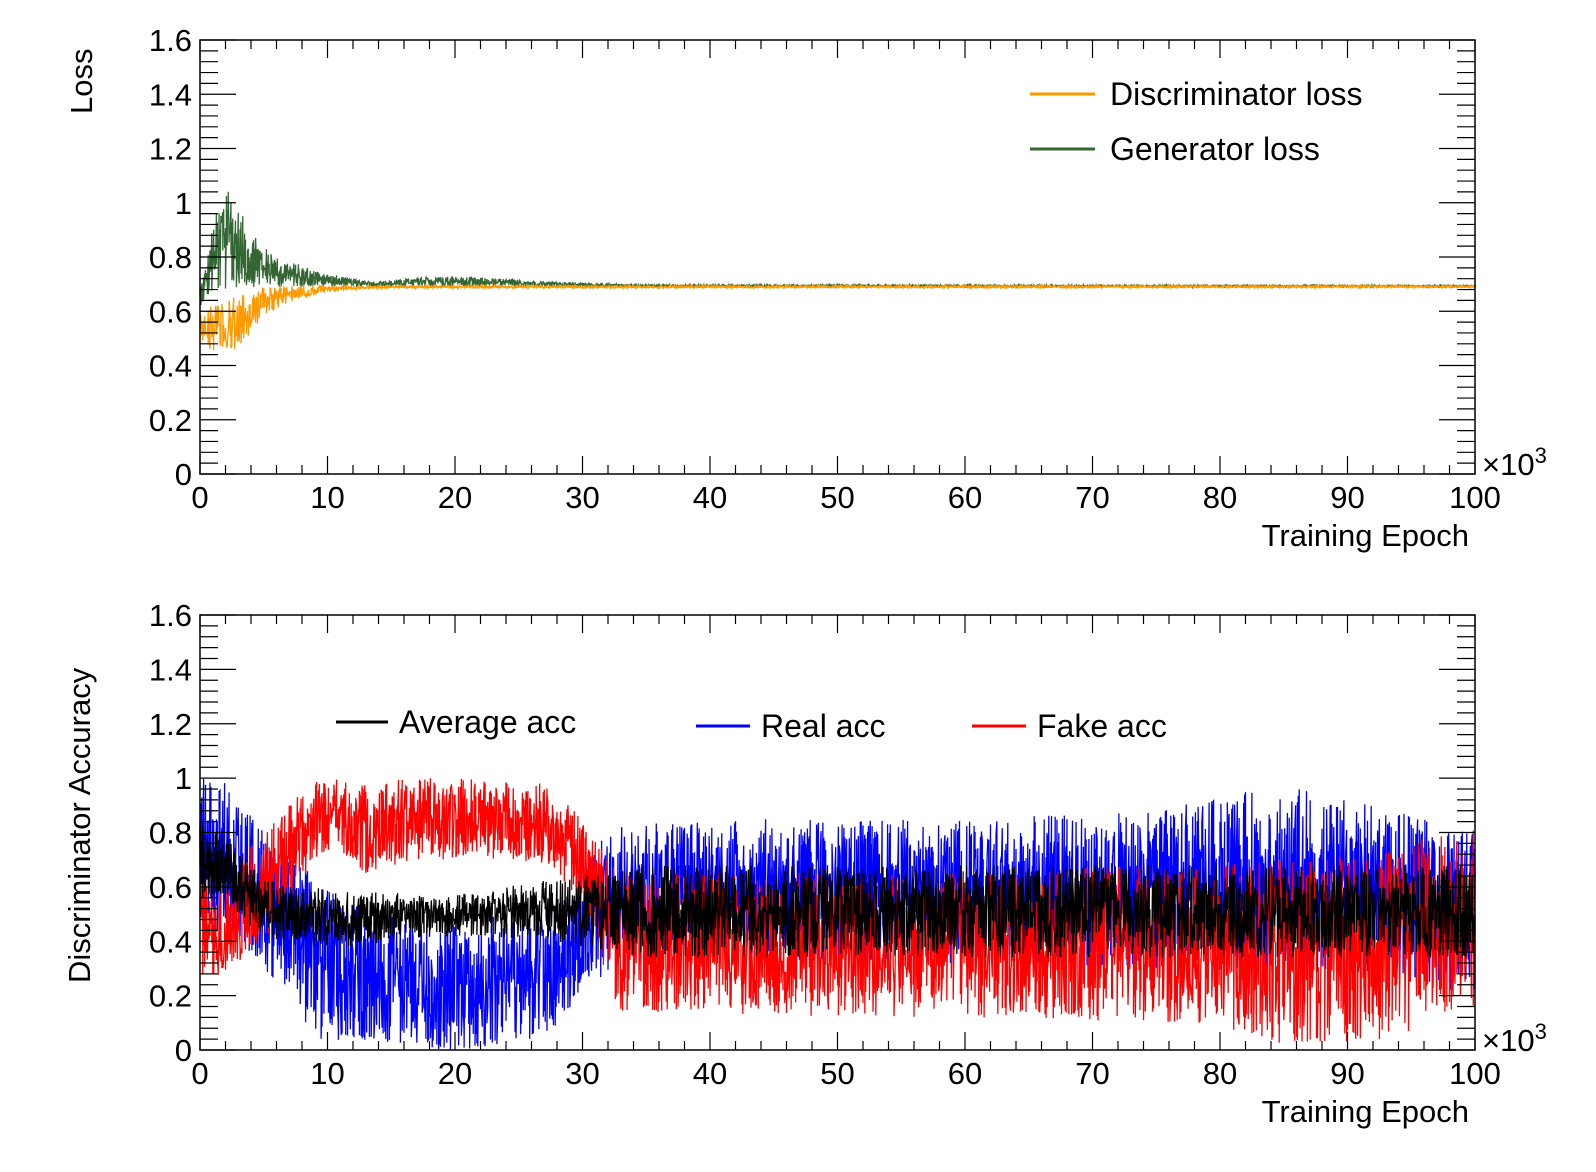 The height and width of the screenshot is (1172, 1596). I want to click on accuracy-y-tick-label: 0.8, so click(170, 833).